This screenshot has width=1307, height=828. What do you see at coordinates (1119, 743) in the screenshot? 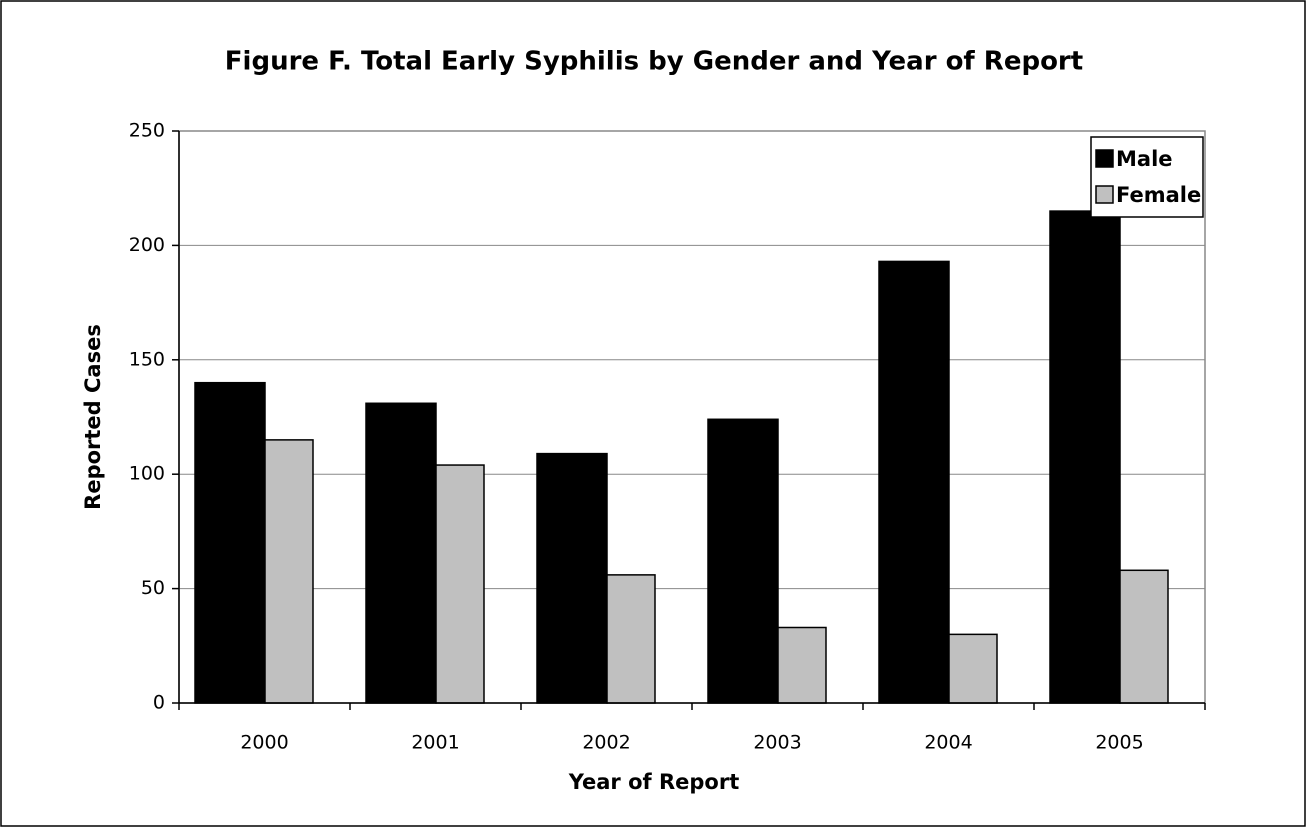
I see `x-tick-label: 2005` at bounding box center [1119, 743].